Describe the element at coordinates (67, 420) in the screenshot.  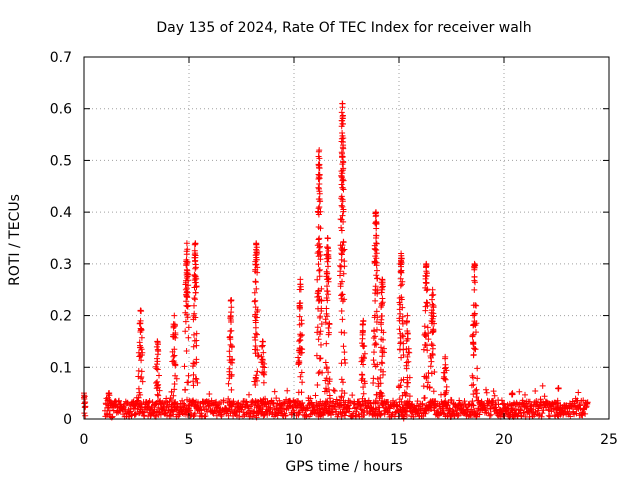
I see `y-tick-label: 0` at that location.